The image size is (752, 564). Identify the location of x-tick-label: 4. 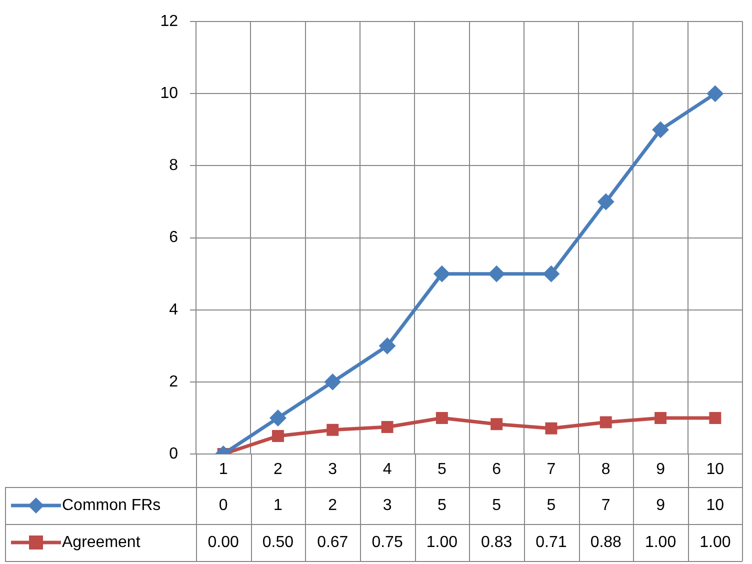
(387, 469).